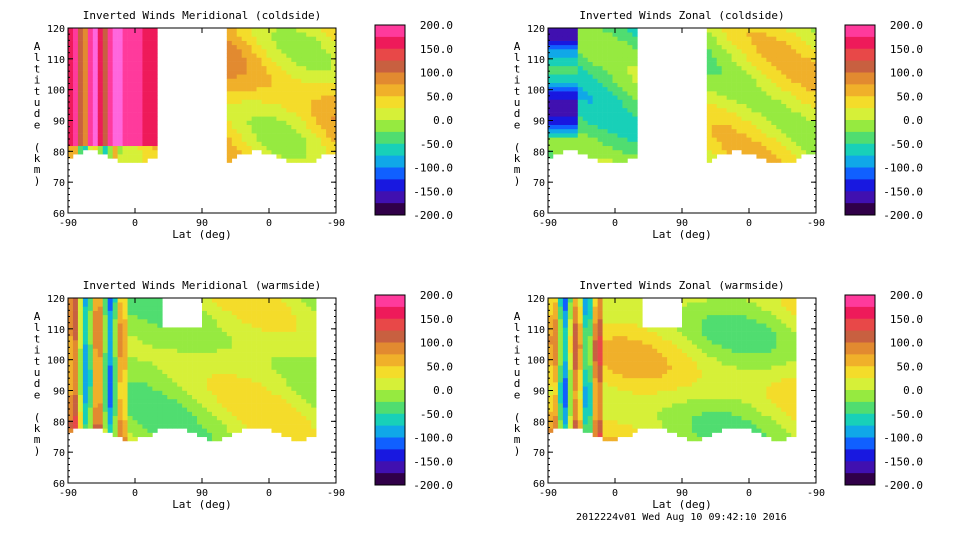 Image resolution: width=960 pixels, height=540 pixels. What do you see at coordinates (37, 361) in the screenshot?
I see `y-axis-label-char: t` at bounding box center [37, 361].